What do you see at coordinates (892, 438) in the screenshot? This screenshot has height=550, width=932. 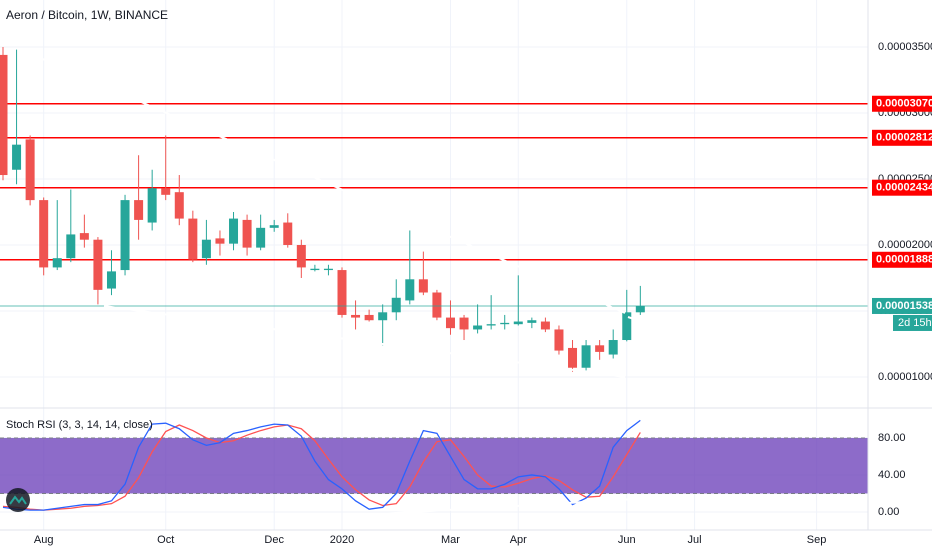 I see `stoch-tick-label: 80.00` at bounding box center [892, 438].